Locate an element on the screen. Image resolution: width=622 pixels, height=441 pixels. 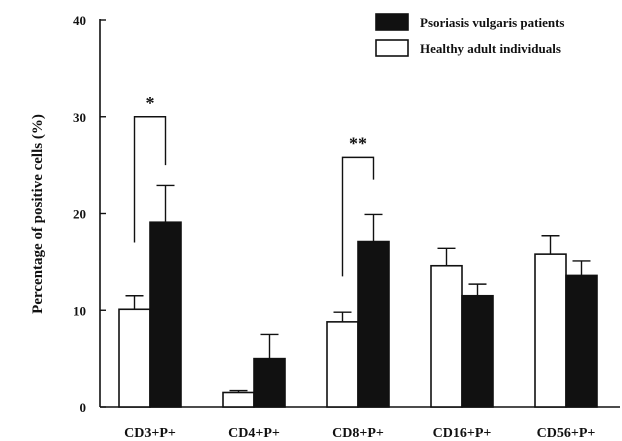
y-tick-label: 40 is located at coordinates (79, 20).